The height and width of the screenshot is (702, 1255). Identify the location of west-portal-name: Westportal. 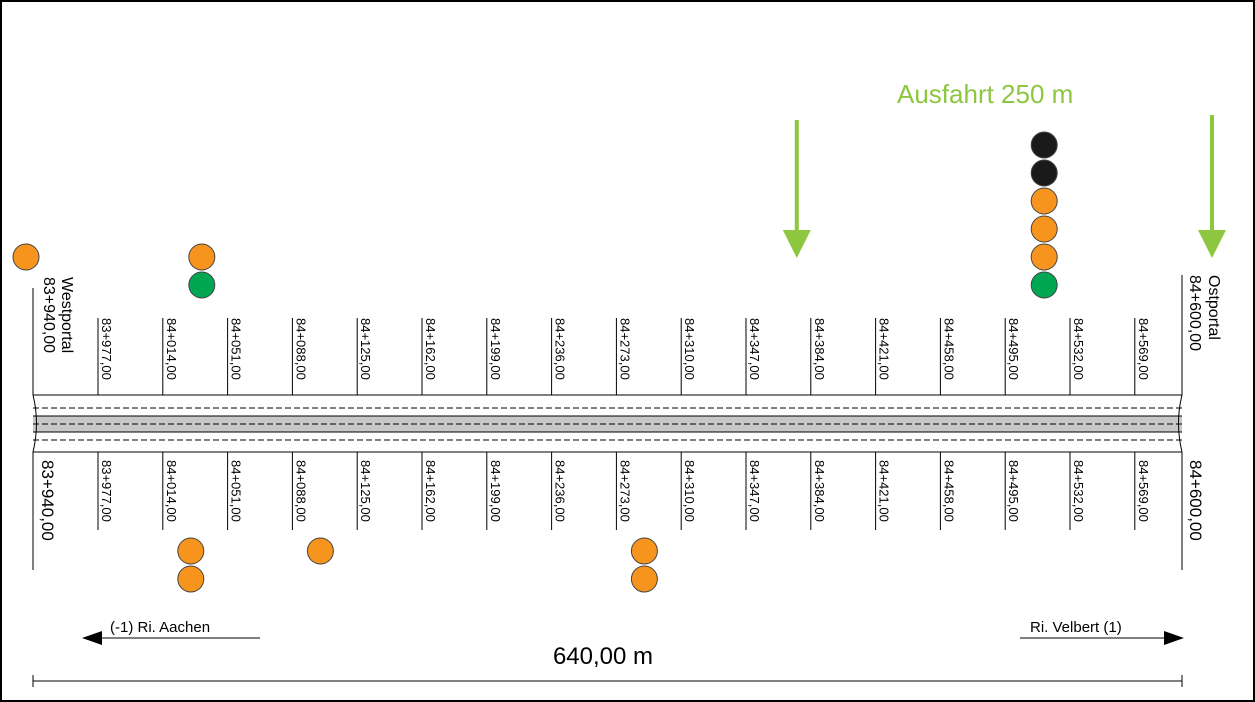
(66, 315).